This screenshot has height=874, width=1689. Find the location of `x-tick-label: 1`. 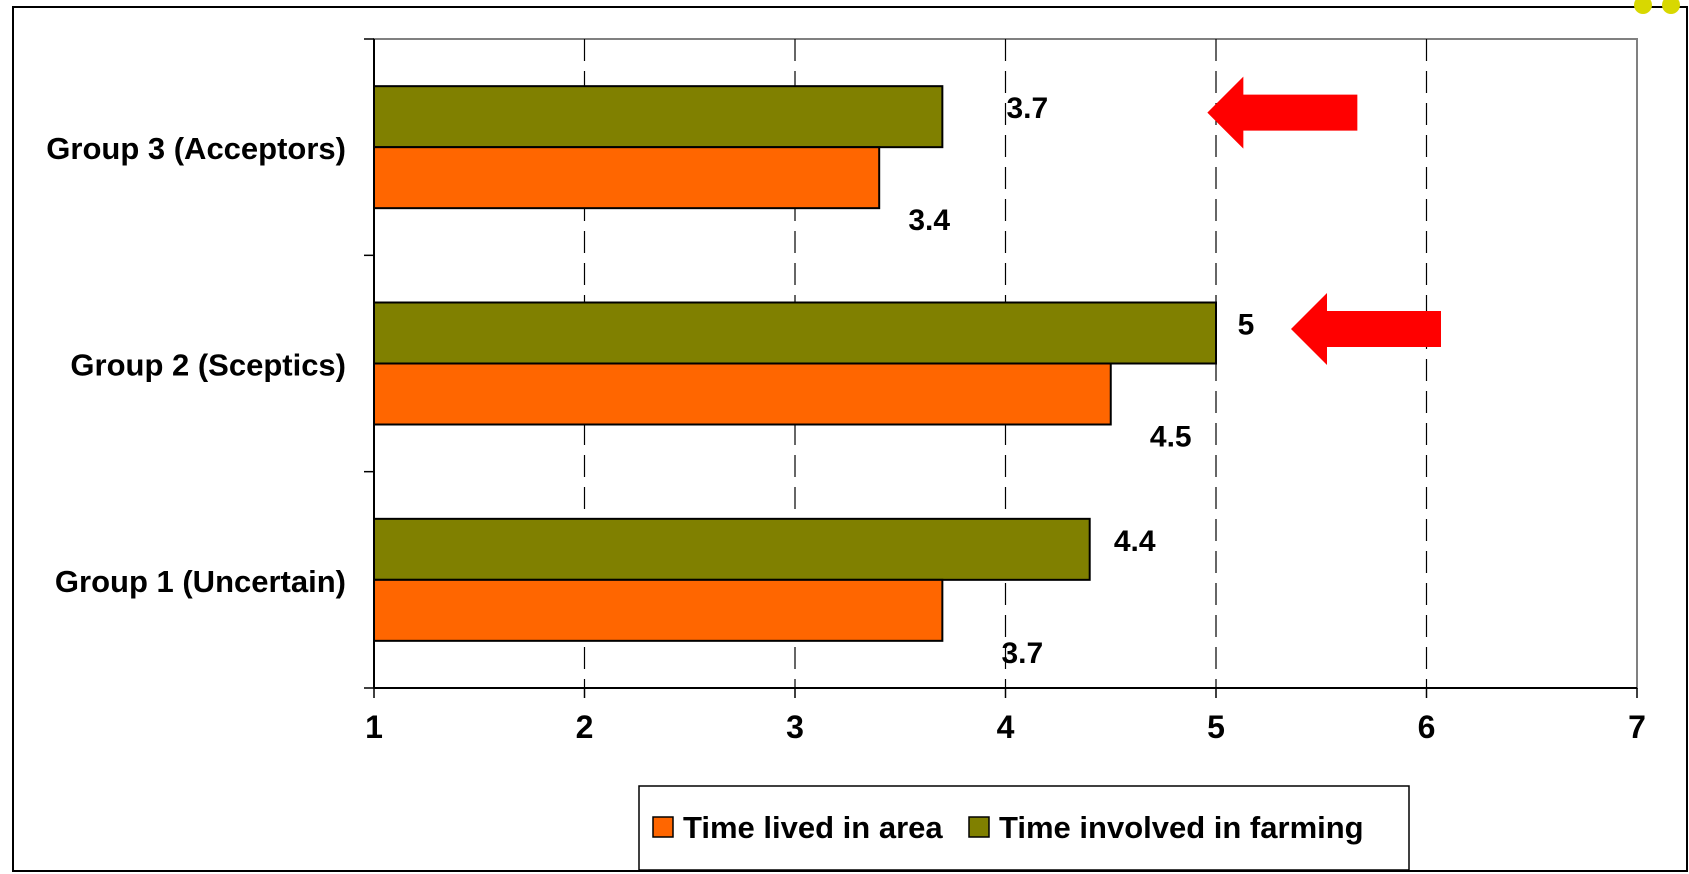

x-tick-label: 1 is located at coordinates (374, 727).